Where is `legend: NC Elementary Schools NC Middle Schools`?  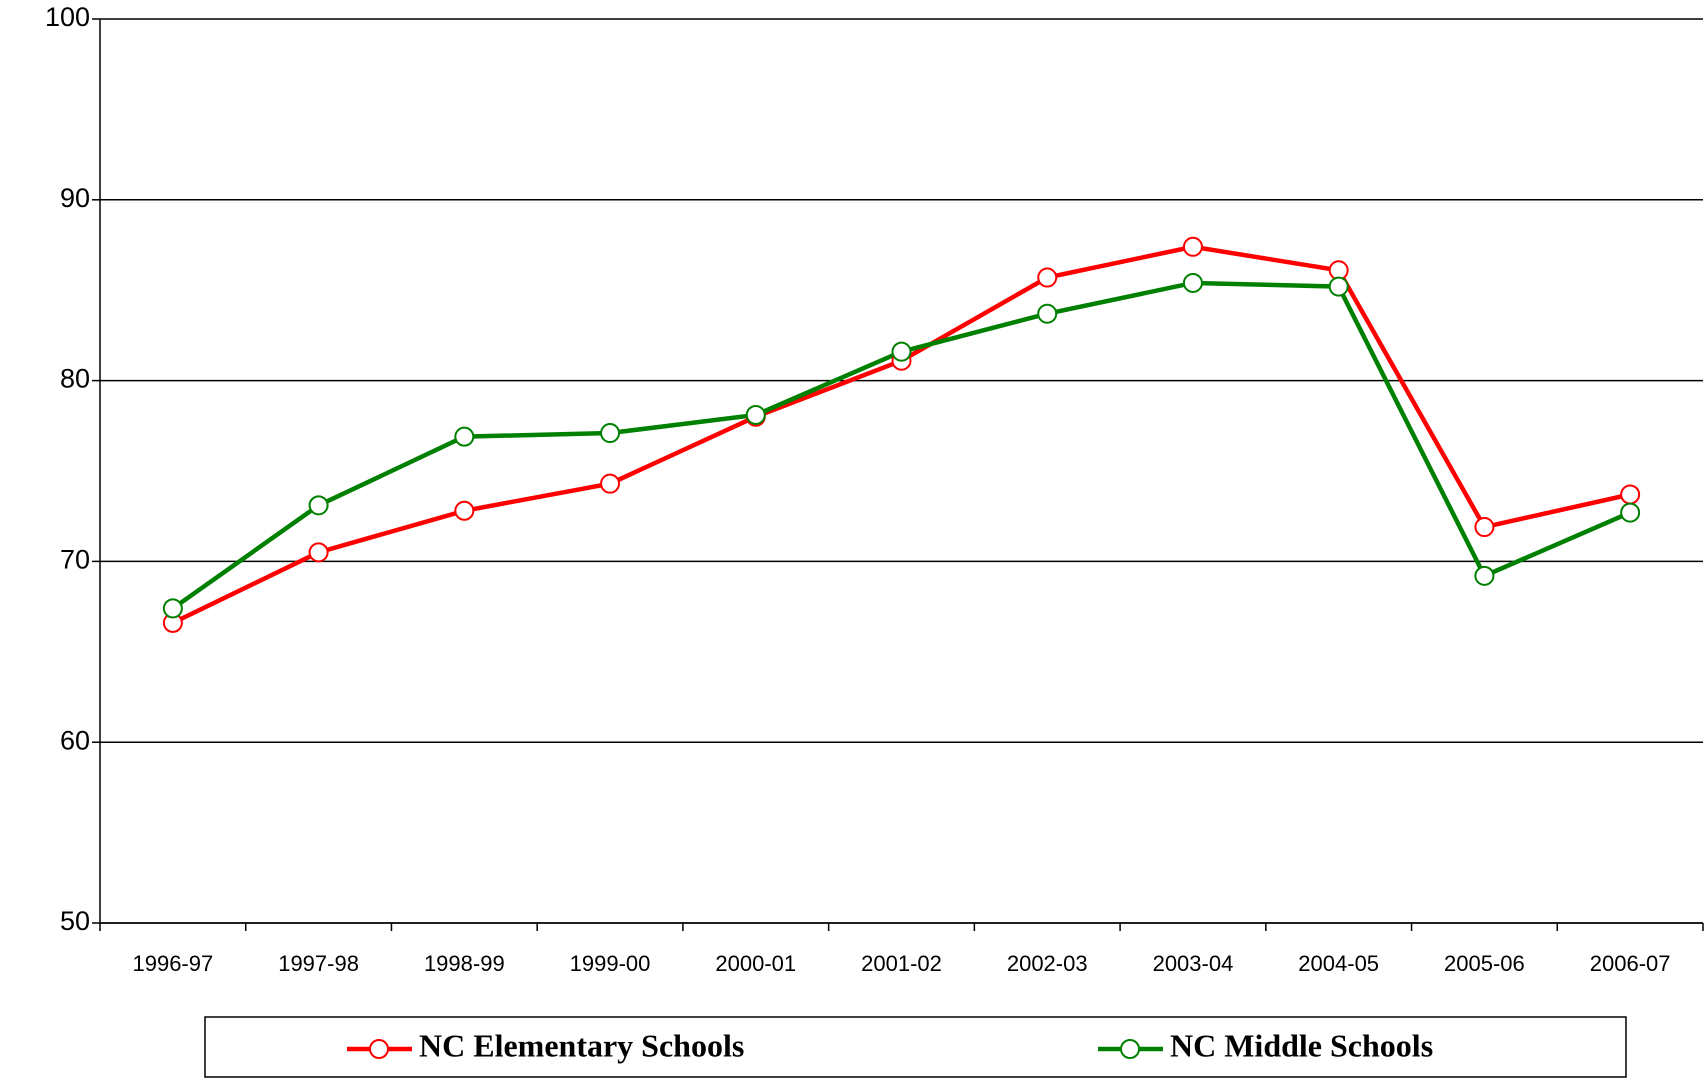
legend: NC Elementary Schools NC Middle Schools is located at coordinates (915, 1047).